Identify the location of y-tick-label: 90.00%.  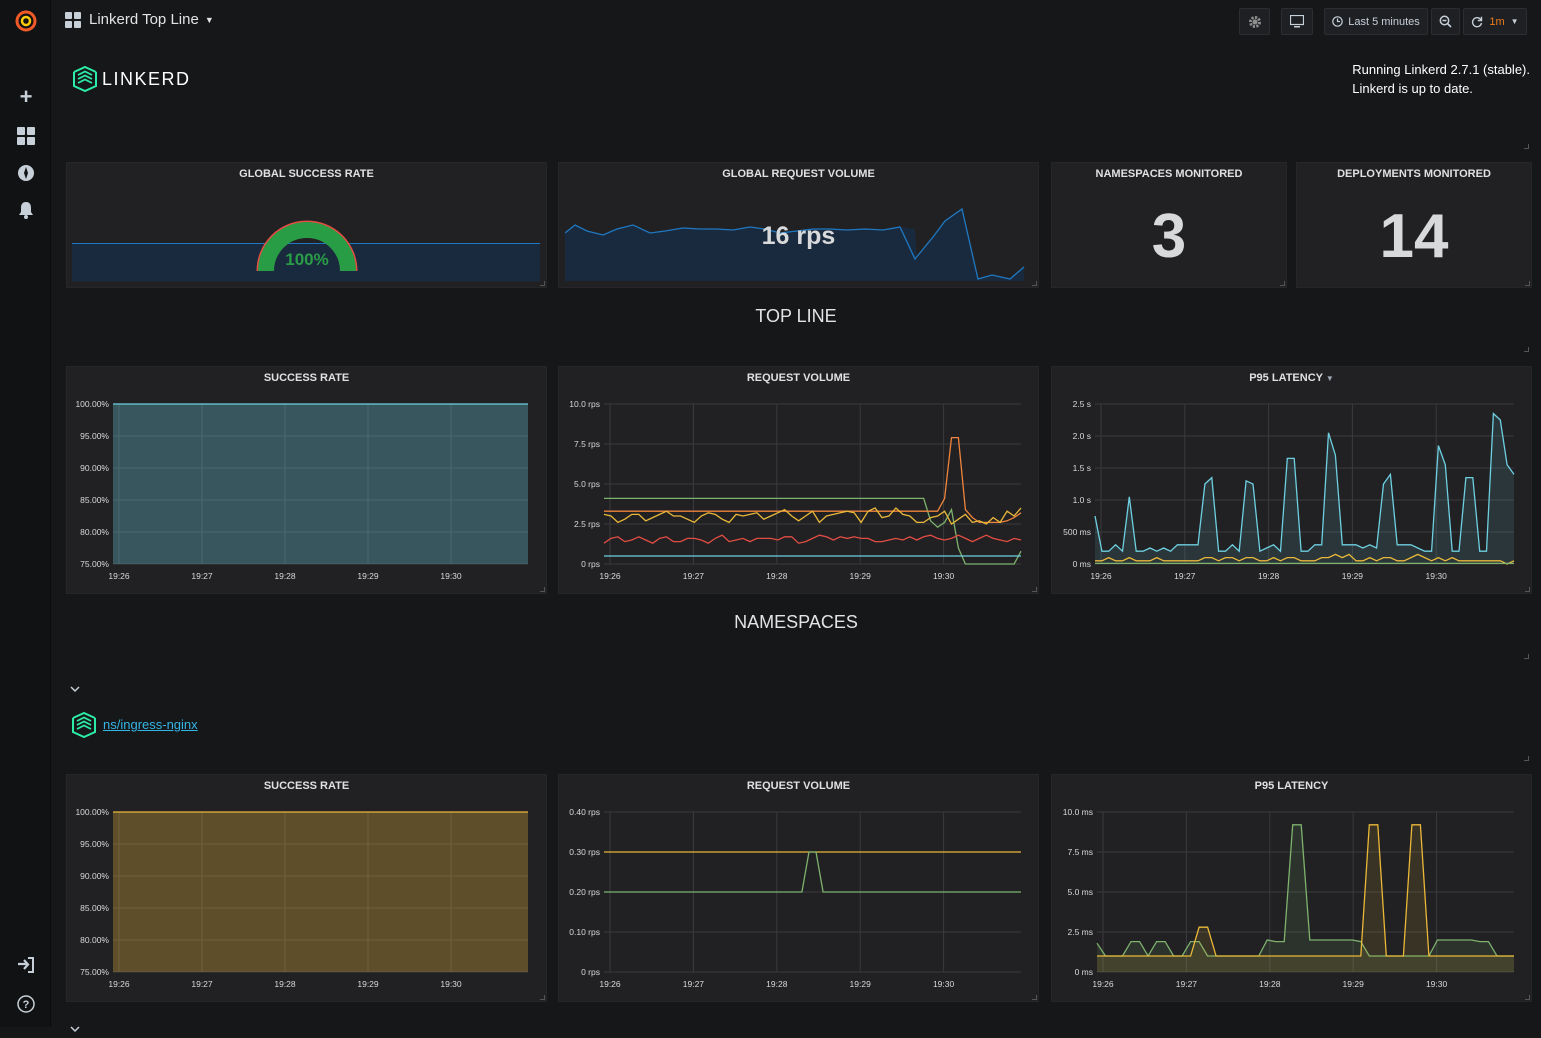
(94, 468).